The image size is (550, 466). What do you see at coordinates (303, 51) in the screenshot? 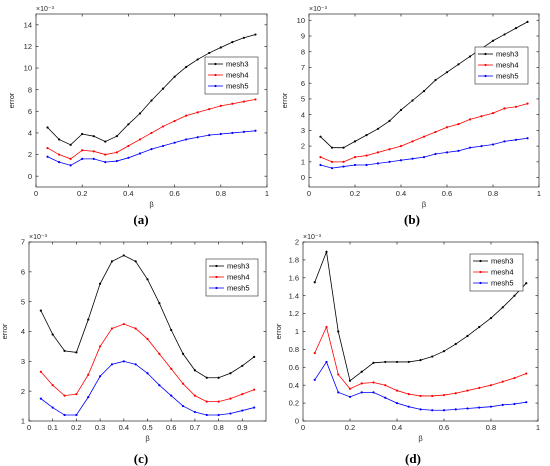
I see `y-tick-label: 8` at bounding box center [303, 51].